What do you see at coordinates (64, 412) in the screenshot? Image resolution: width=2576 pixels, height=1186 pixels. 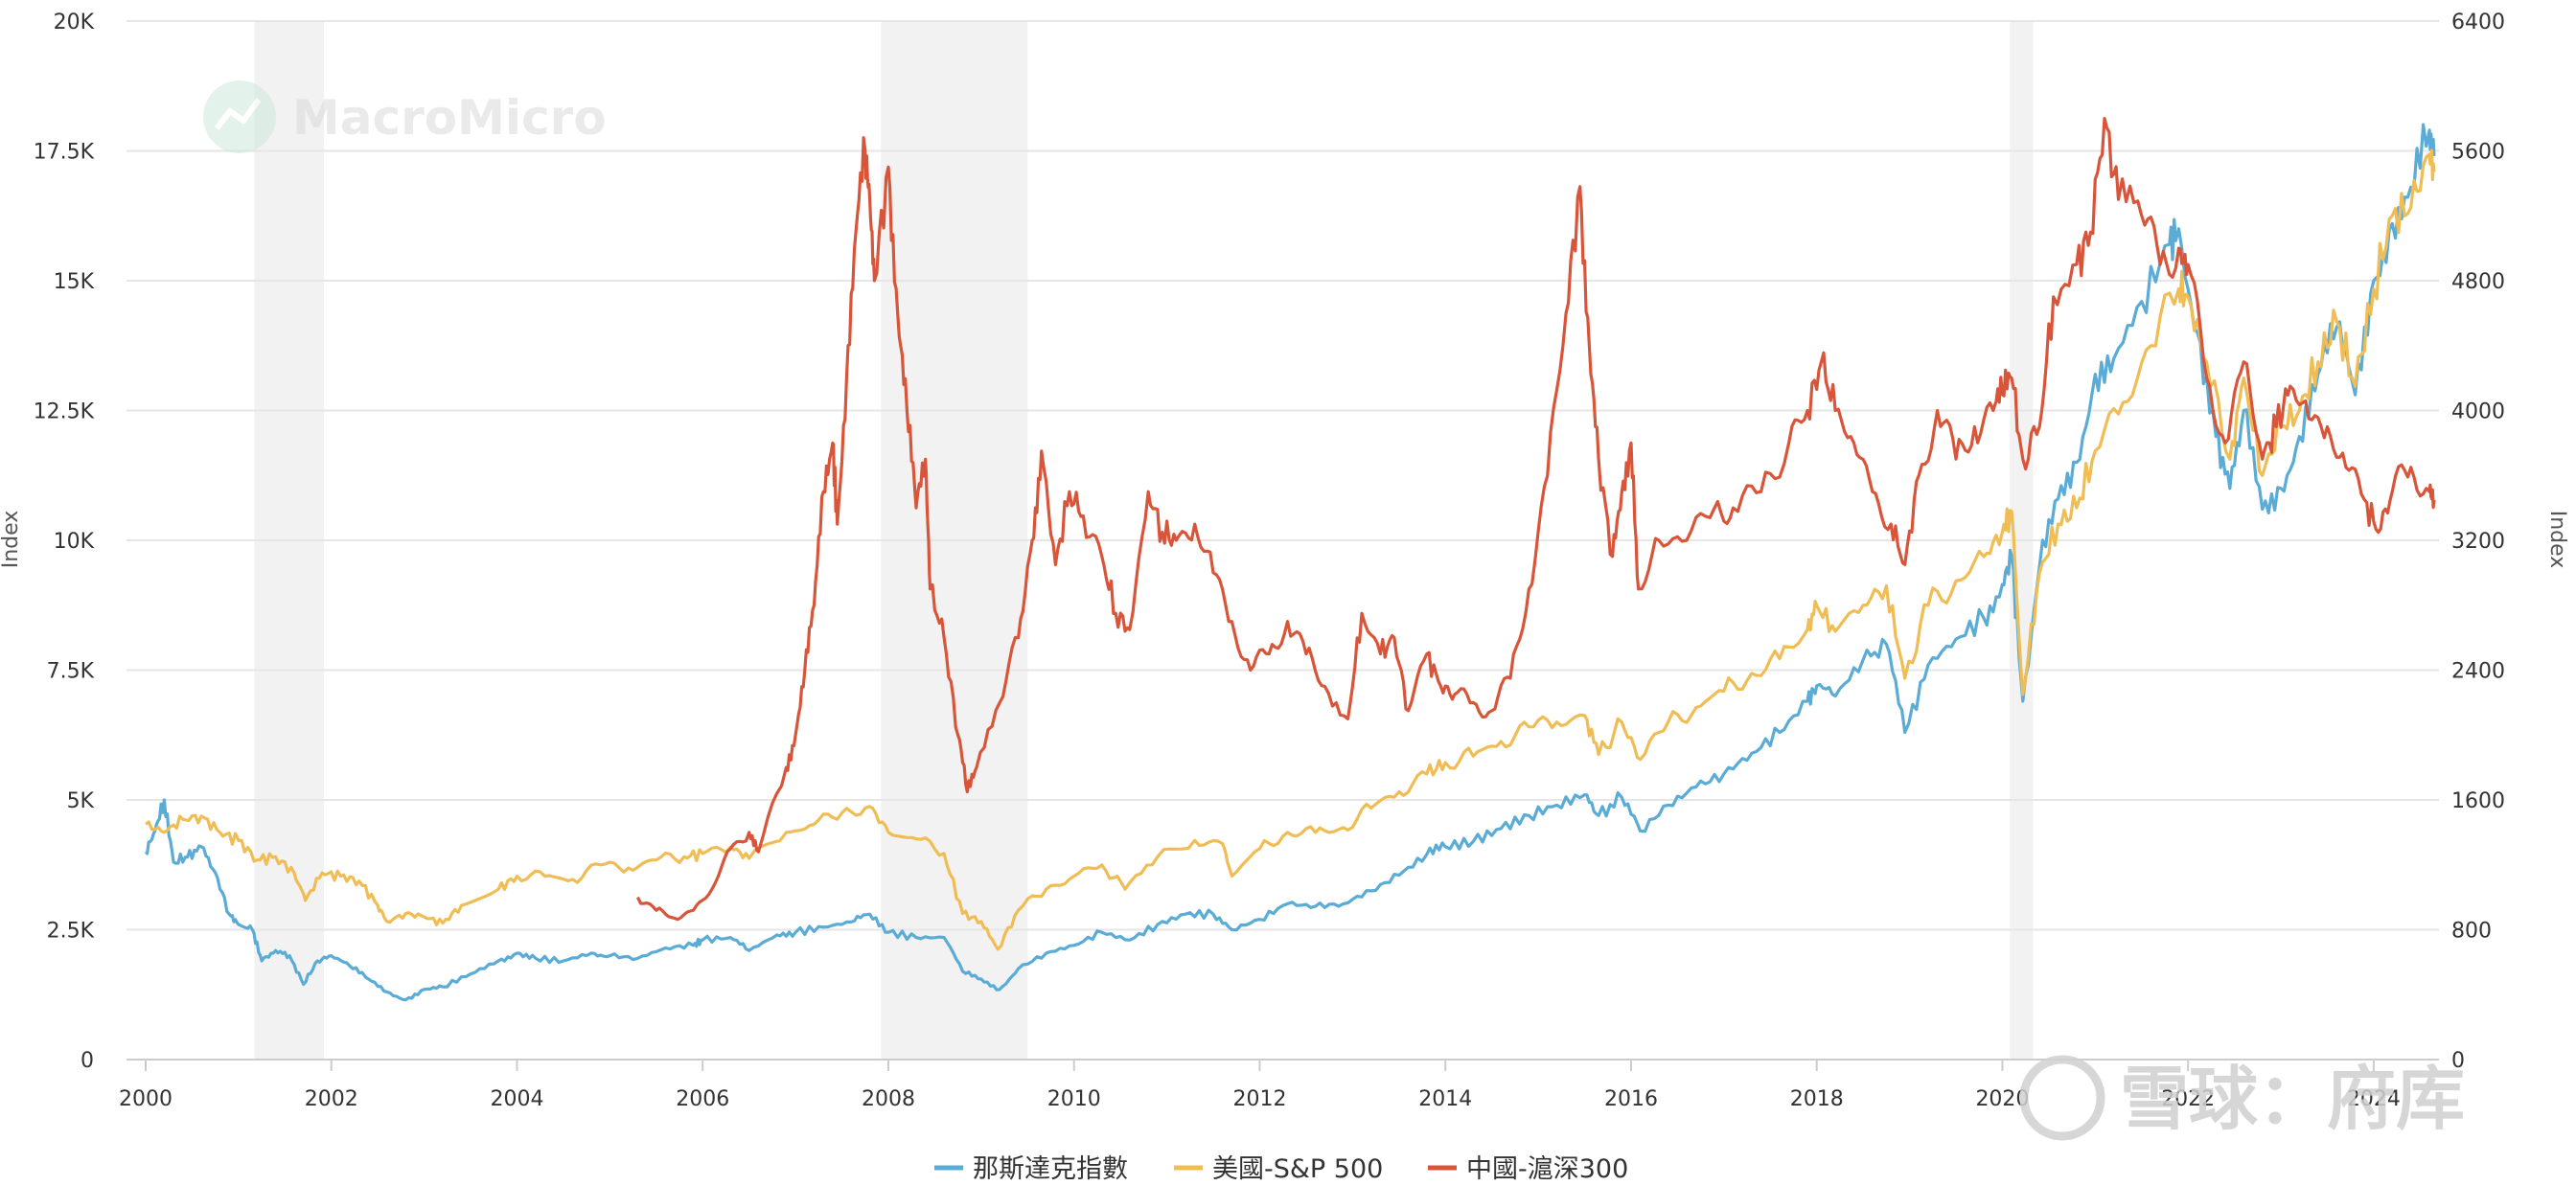 I see `left-y-tick-label: 12.5K` at bounding box center [64, 412].